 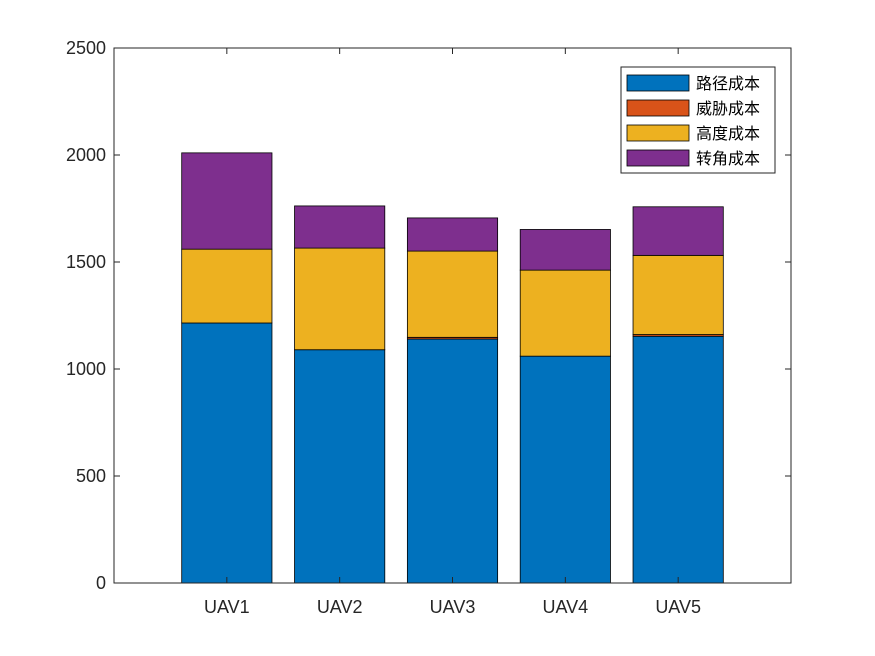 What do you see at coordinates (565, 607) in the screenshot?
I see `x-tick-label: UAV4` at bounding box center [565, 607].